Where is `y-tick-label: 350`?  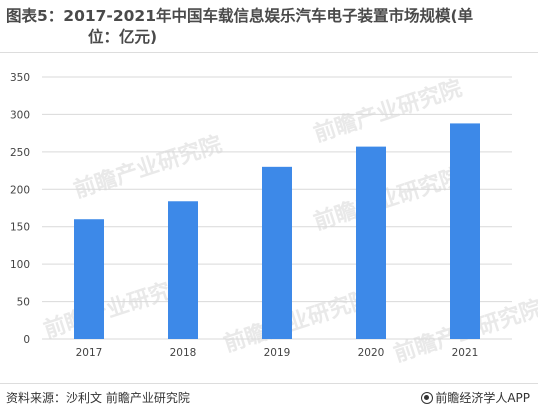 y-tick-label: 350 is located at coordinates (20, 78).